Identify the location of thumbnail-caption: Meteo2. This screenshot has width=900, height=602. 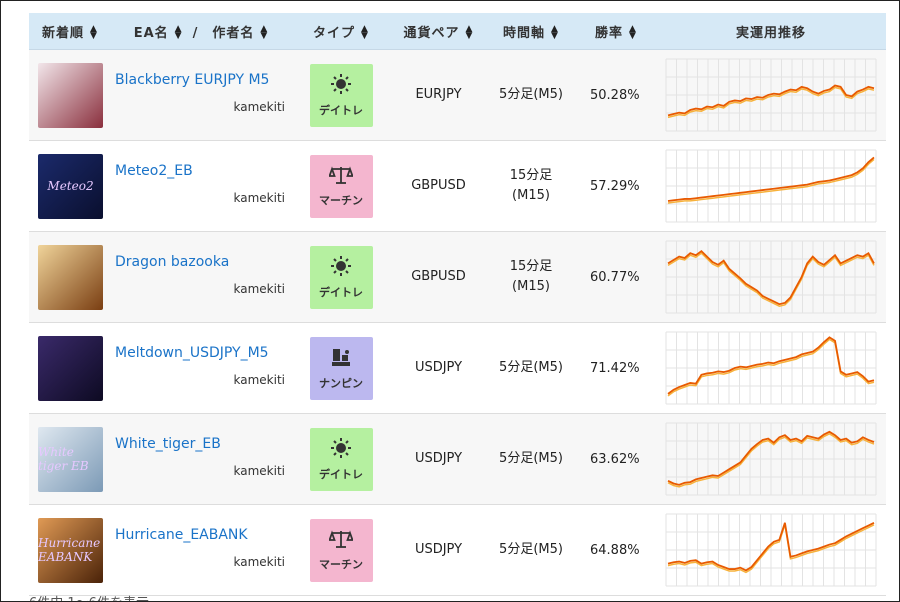
(70, 186).